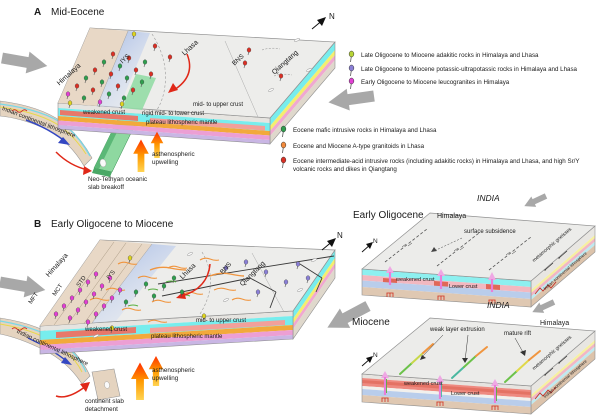 The height and width of the screenshot is (417, 600). Describe the element at coordinates (463, 287) in the screenshot. I see `lower-crust-c: Lower crust` at that location.